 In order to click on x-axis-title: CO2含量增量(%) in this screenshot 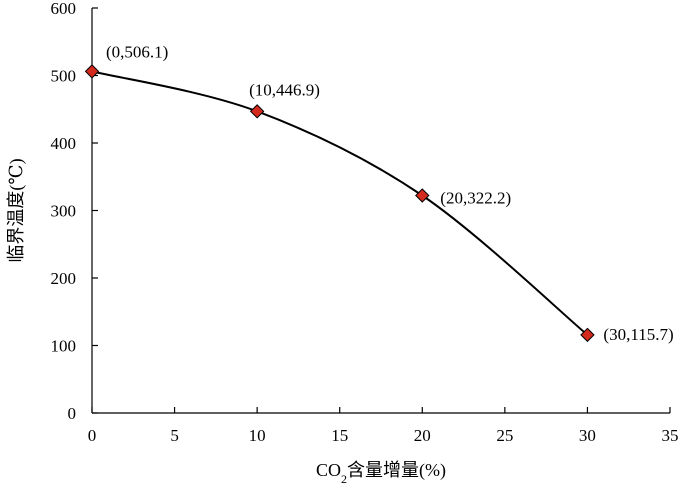, I will do `click(381, 472)`.